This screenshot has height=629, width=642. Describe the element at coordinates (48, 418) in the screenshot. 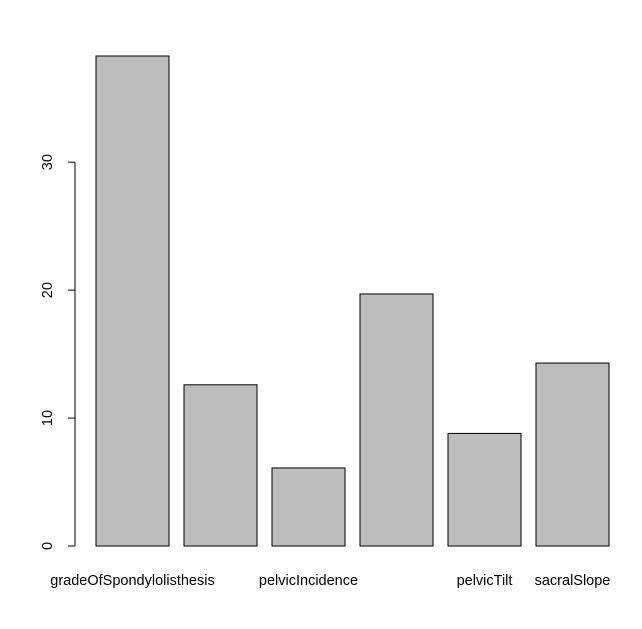

I see `y-tick-label-10: 10` at that location.